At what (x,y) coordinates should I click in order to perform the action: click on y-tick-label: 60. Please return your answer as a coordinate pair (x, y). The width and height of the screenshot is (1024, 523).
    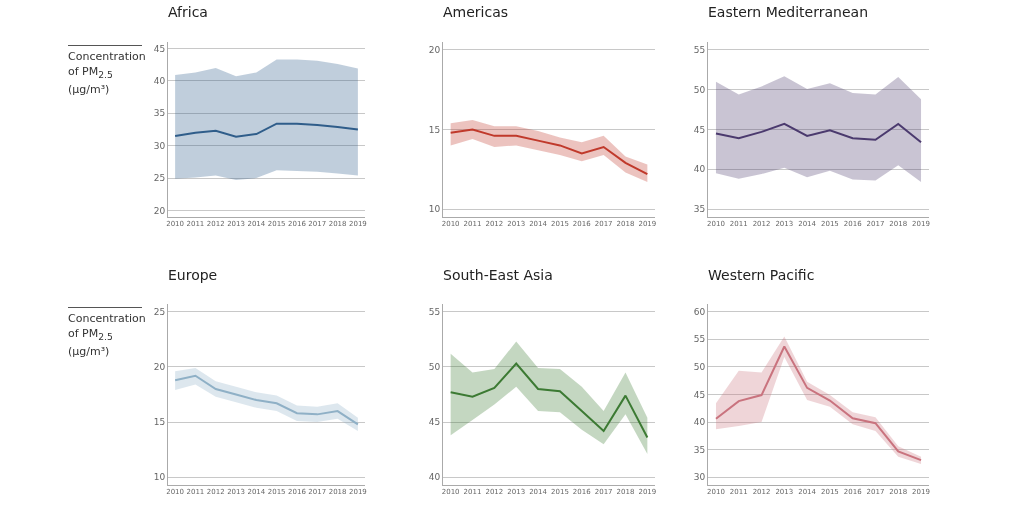
    Looking at the image, I should click on (699, 311).